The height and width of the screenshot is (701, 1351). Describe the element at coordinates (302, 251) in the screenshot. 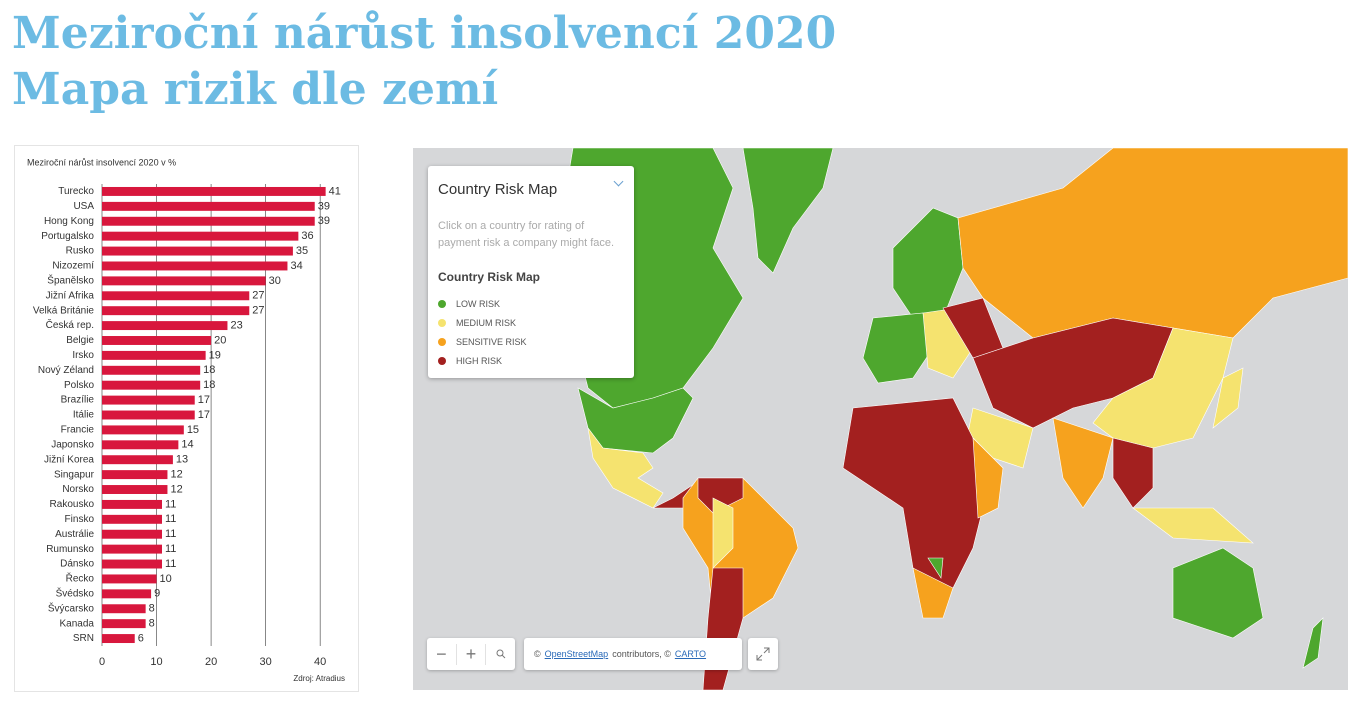

I see `value-label: 35` at that location.